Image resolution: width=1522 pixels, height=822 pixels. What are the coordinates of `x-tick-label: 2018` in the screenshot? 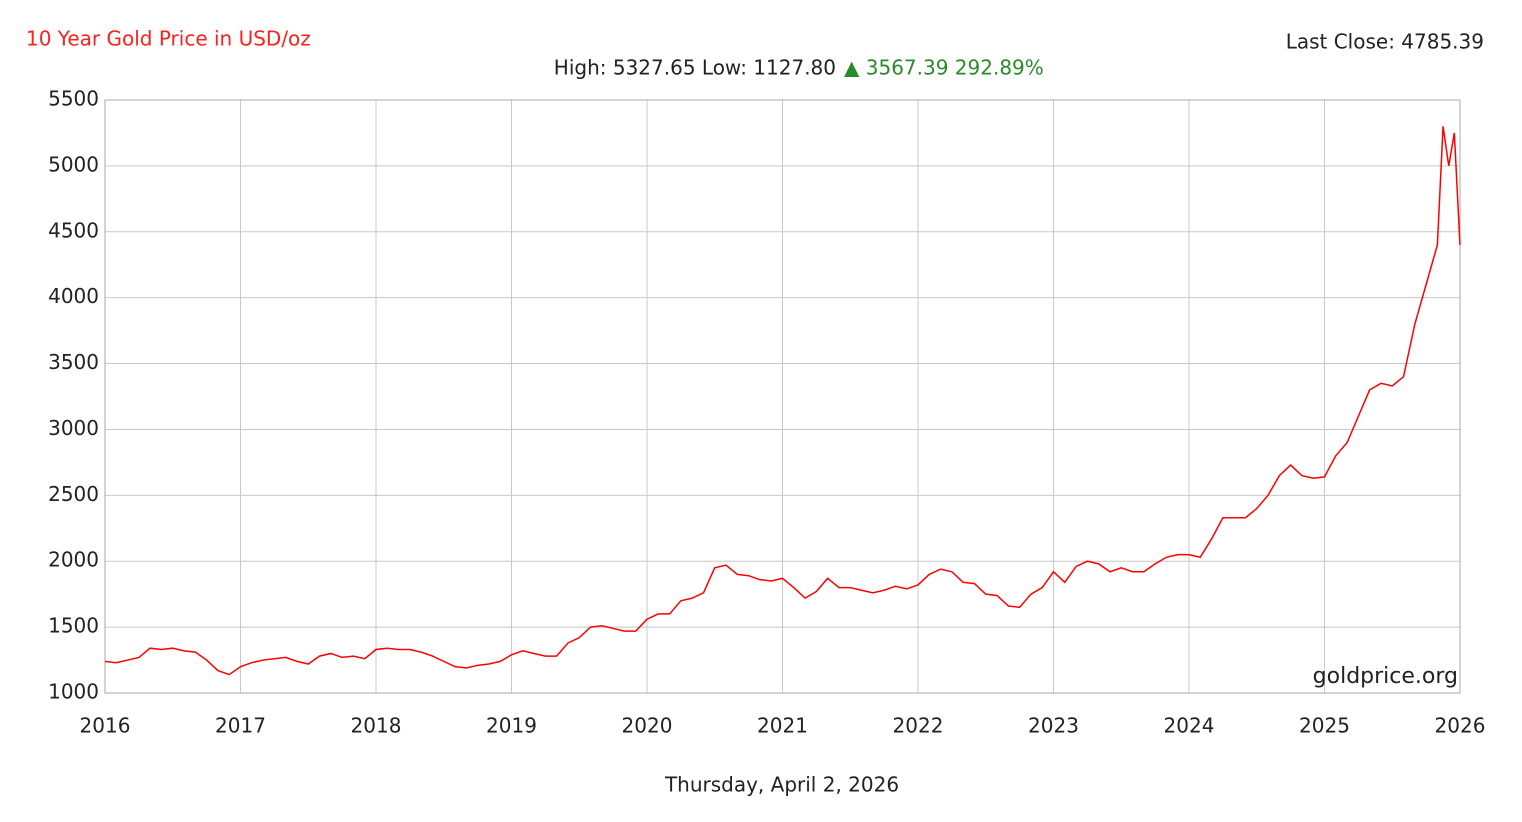 It's located at (376, 726).